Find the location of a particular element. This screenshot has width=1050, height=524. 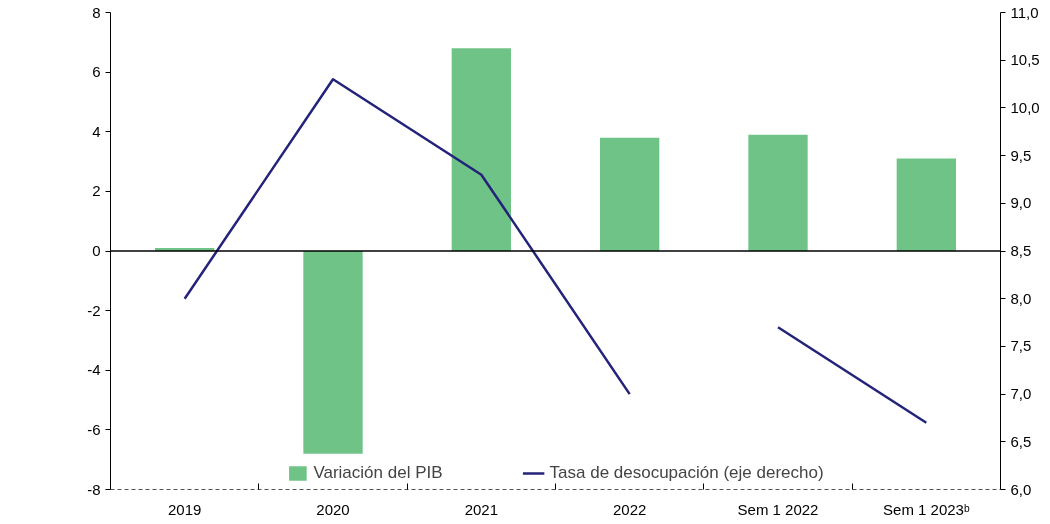

y2-tick-label: 11,0 is located at coordinates (1024, 12).